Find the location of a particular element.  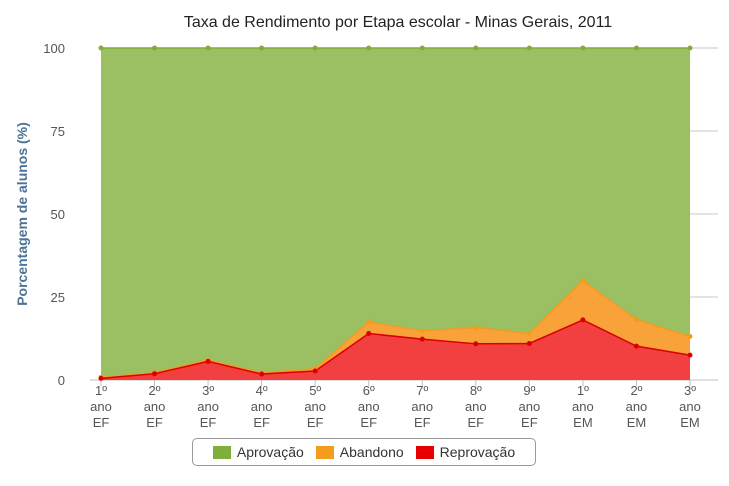

x-tick-label: 3º ano EF is located at coordinates (208, 406).